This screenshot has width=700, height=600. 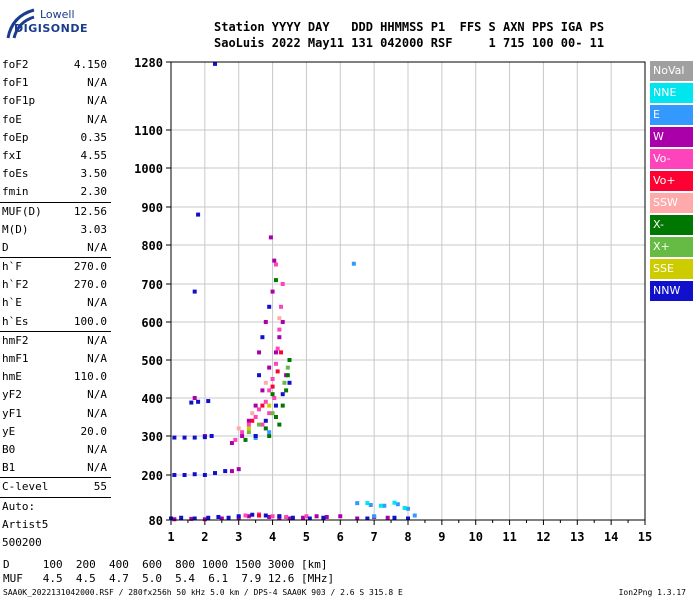 What do you see at coordinates (100, 487) in the screenshot?
I see `param-value: 55` at bounding box center [100, 487].